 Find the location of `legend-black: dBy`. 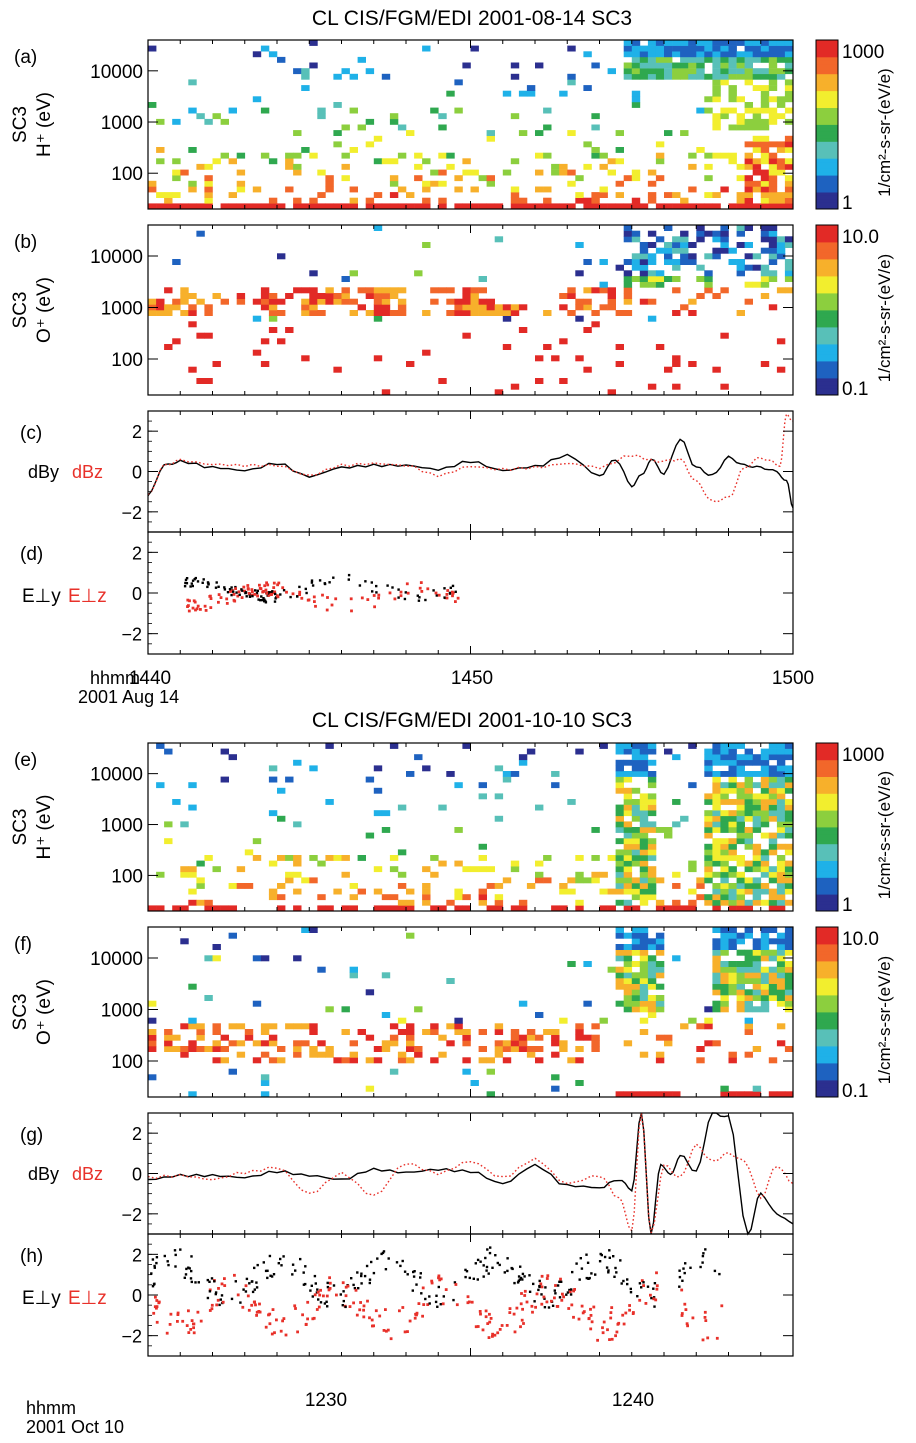

legend-black: dBy is located at coordinates (43, 1174).